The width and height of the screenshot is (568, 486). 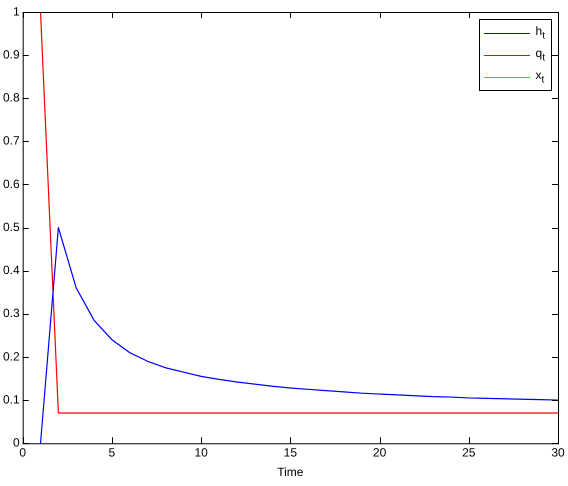 I want to click on y-tick-label: 0.7, so click(x=11, y=141).